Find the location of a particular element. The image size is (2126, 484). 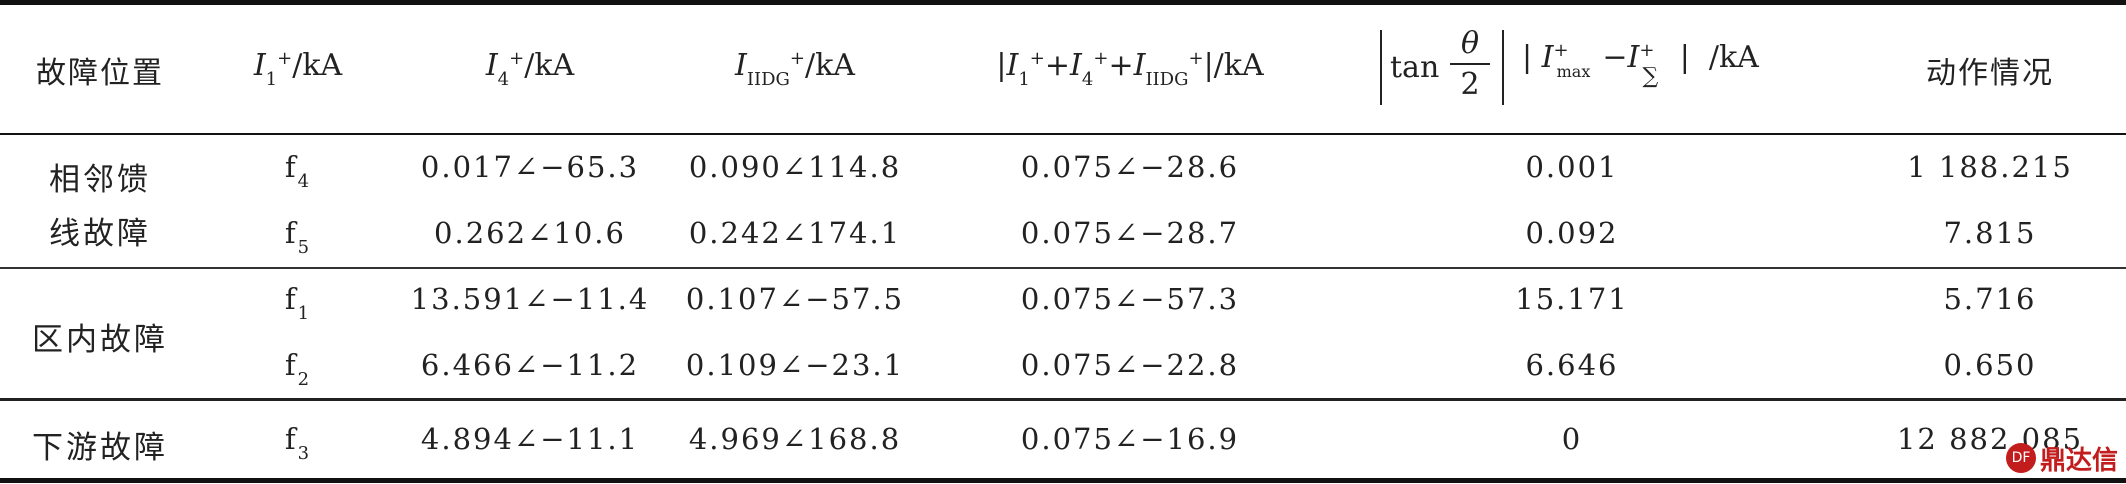

header-imax-diff: | I+max −I+∑ | /kA is located at coordinates (1640, 64).